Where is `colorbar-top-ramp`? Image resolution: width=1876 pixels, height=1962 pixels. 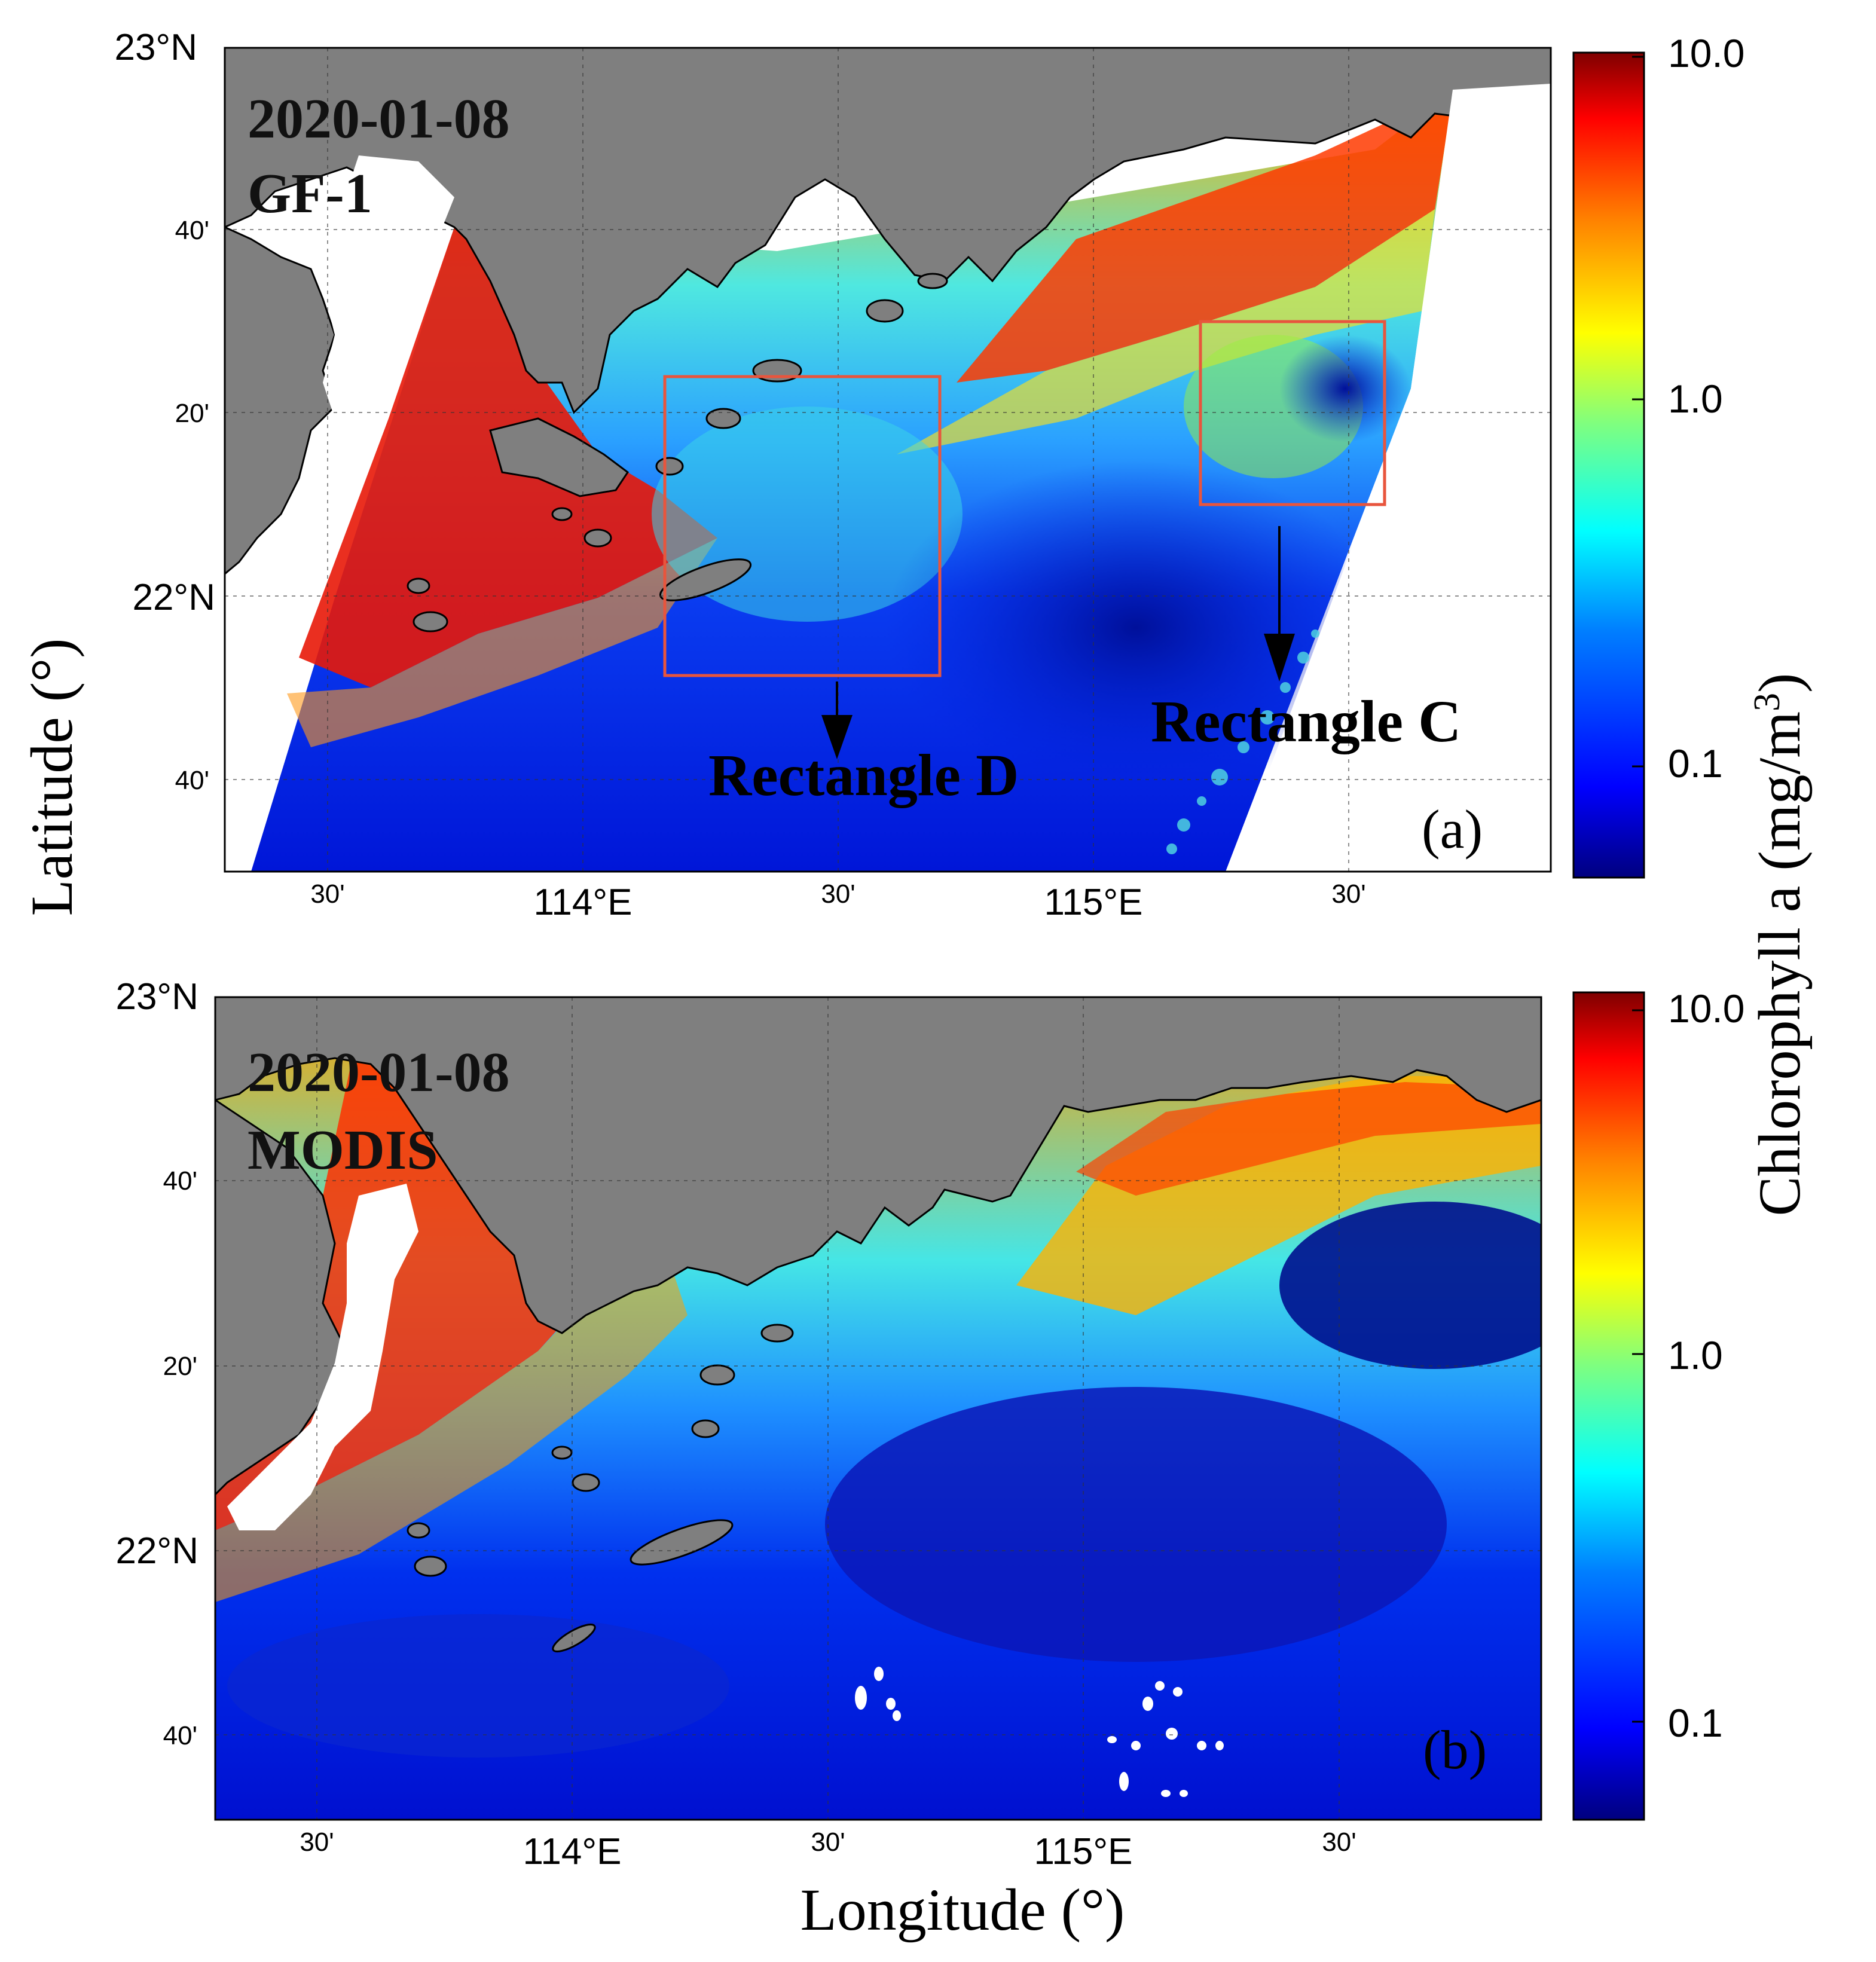 colorbar-top-ramp is located at coordinates (1608, 465).